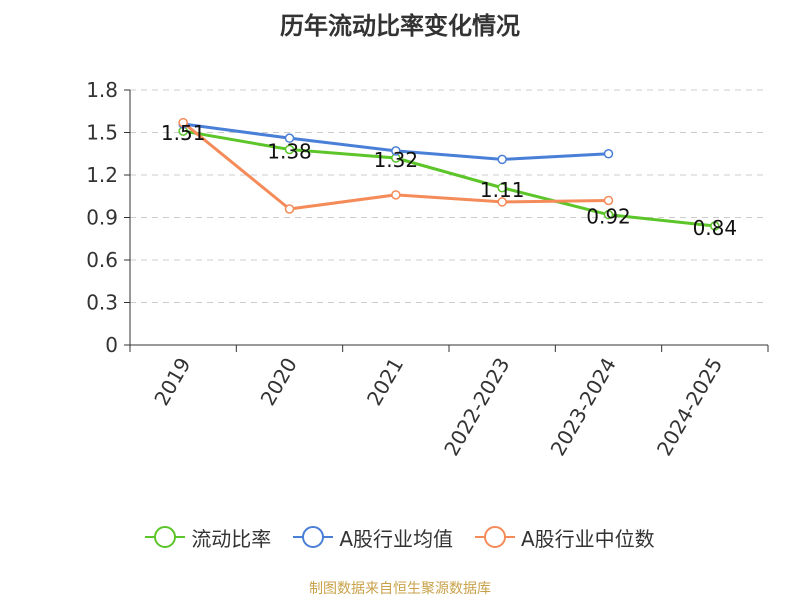 The height and width of the screenshot is (600, 800). I want to click on x-tick-label: 2021, so click(385, 382).